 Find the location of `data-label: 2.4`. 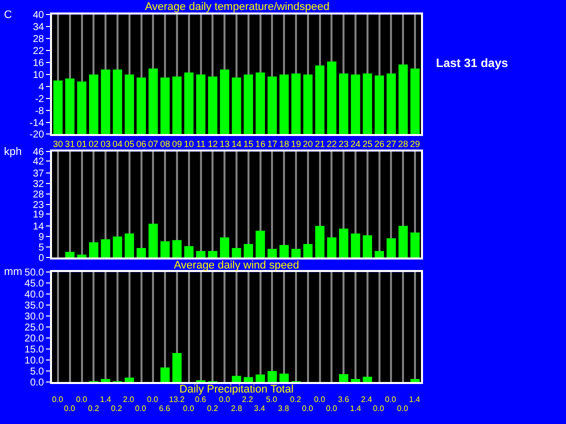

data-label: 2.4 is located at coordinates (367, 399).